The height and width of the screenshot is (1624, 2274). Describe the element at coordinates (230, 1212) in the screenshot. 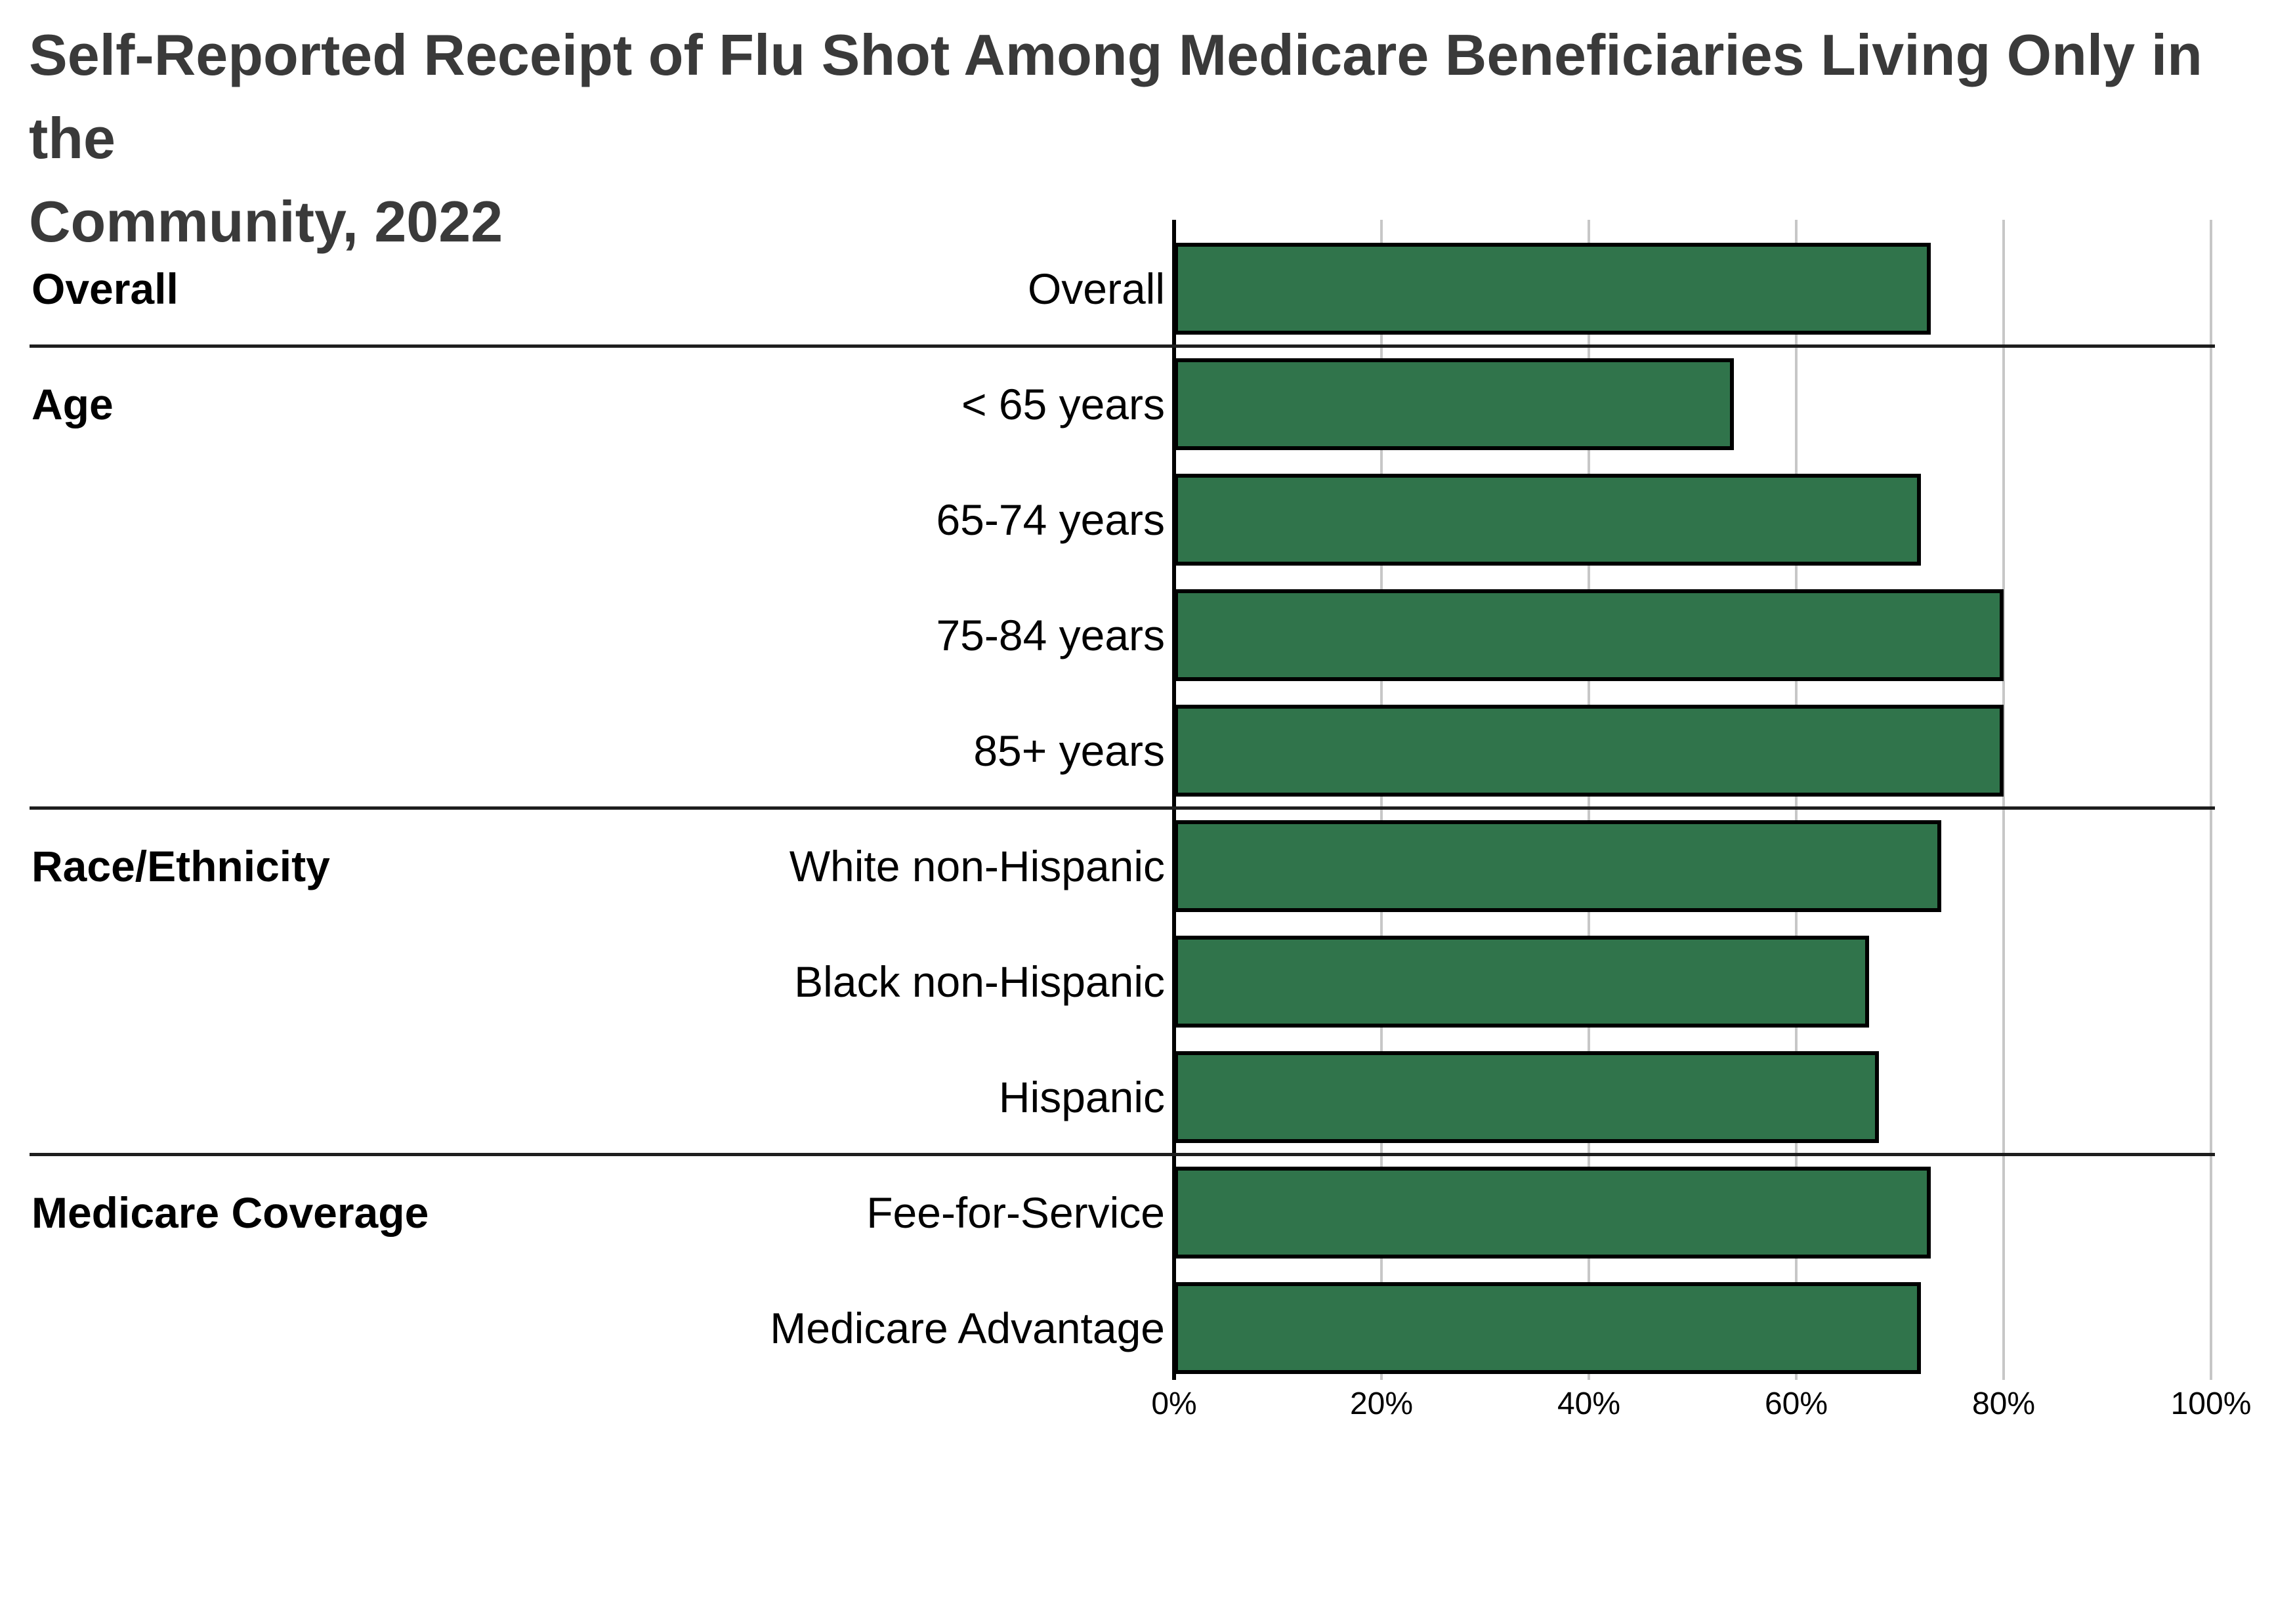

I see `group-label: Medicare Coverage` at that location.